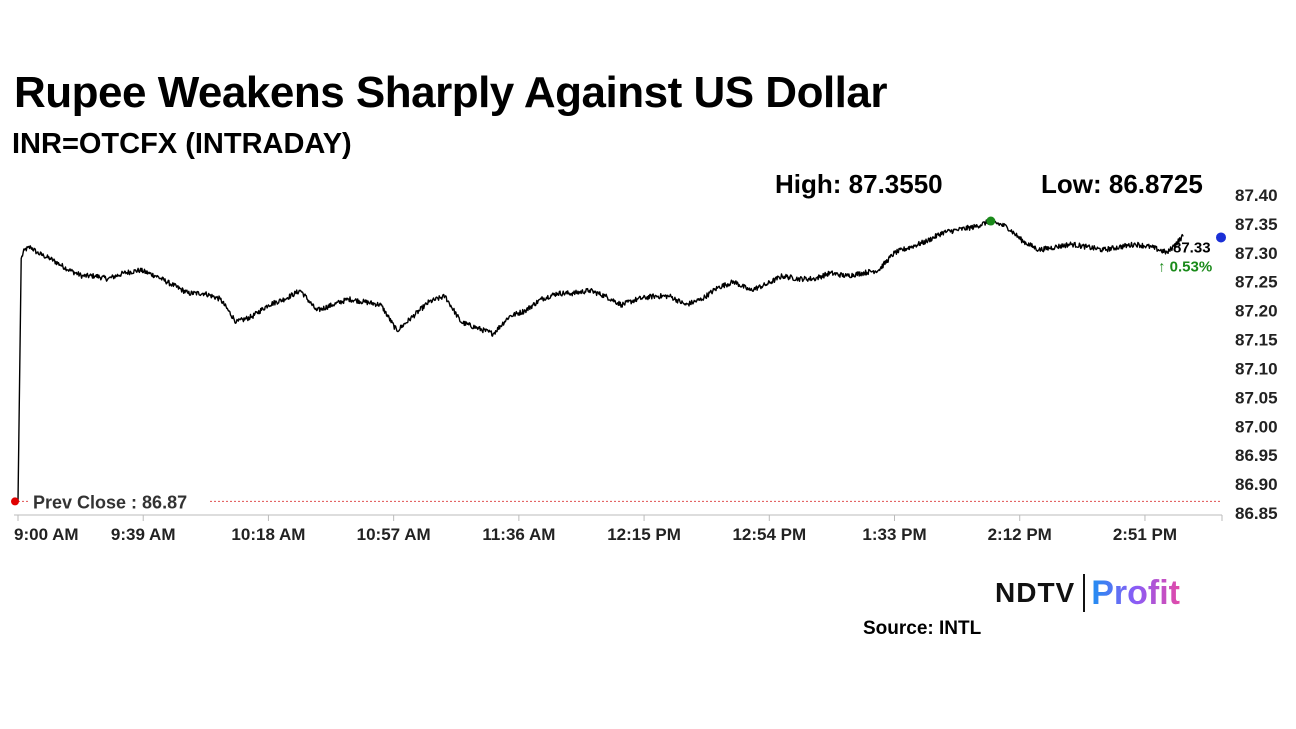 The image size is (1296, 729). What do you see at coordinates (1087, 593) in the screenshot?
I see `ndtv-profit-logo: NDTV Profit` at bounding box center [1087, 593].